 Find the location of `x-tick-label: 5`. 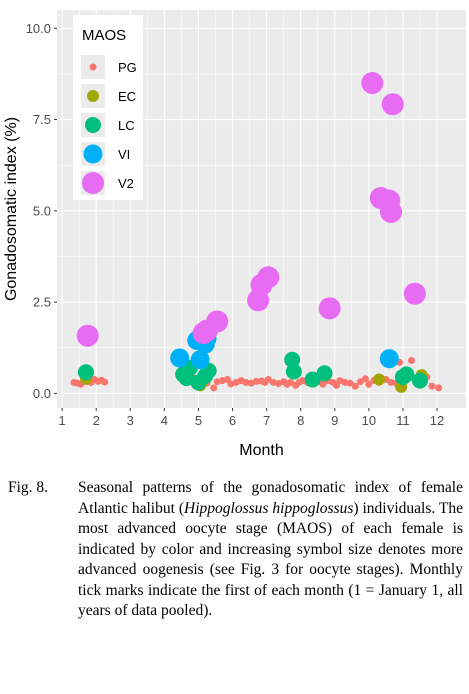

x-tick-label: 5 is located at coordinates (198, 420).